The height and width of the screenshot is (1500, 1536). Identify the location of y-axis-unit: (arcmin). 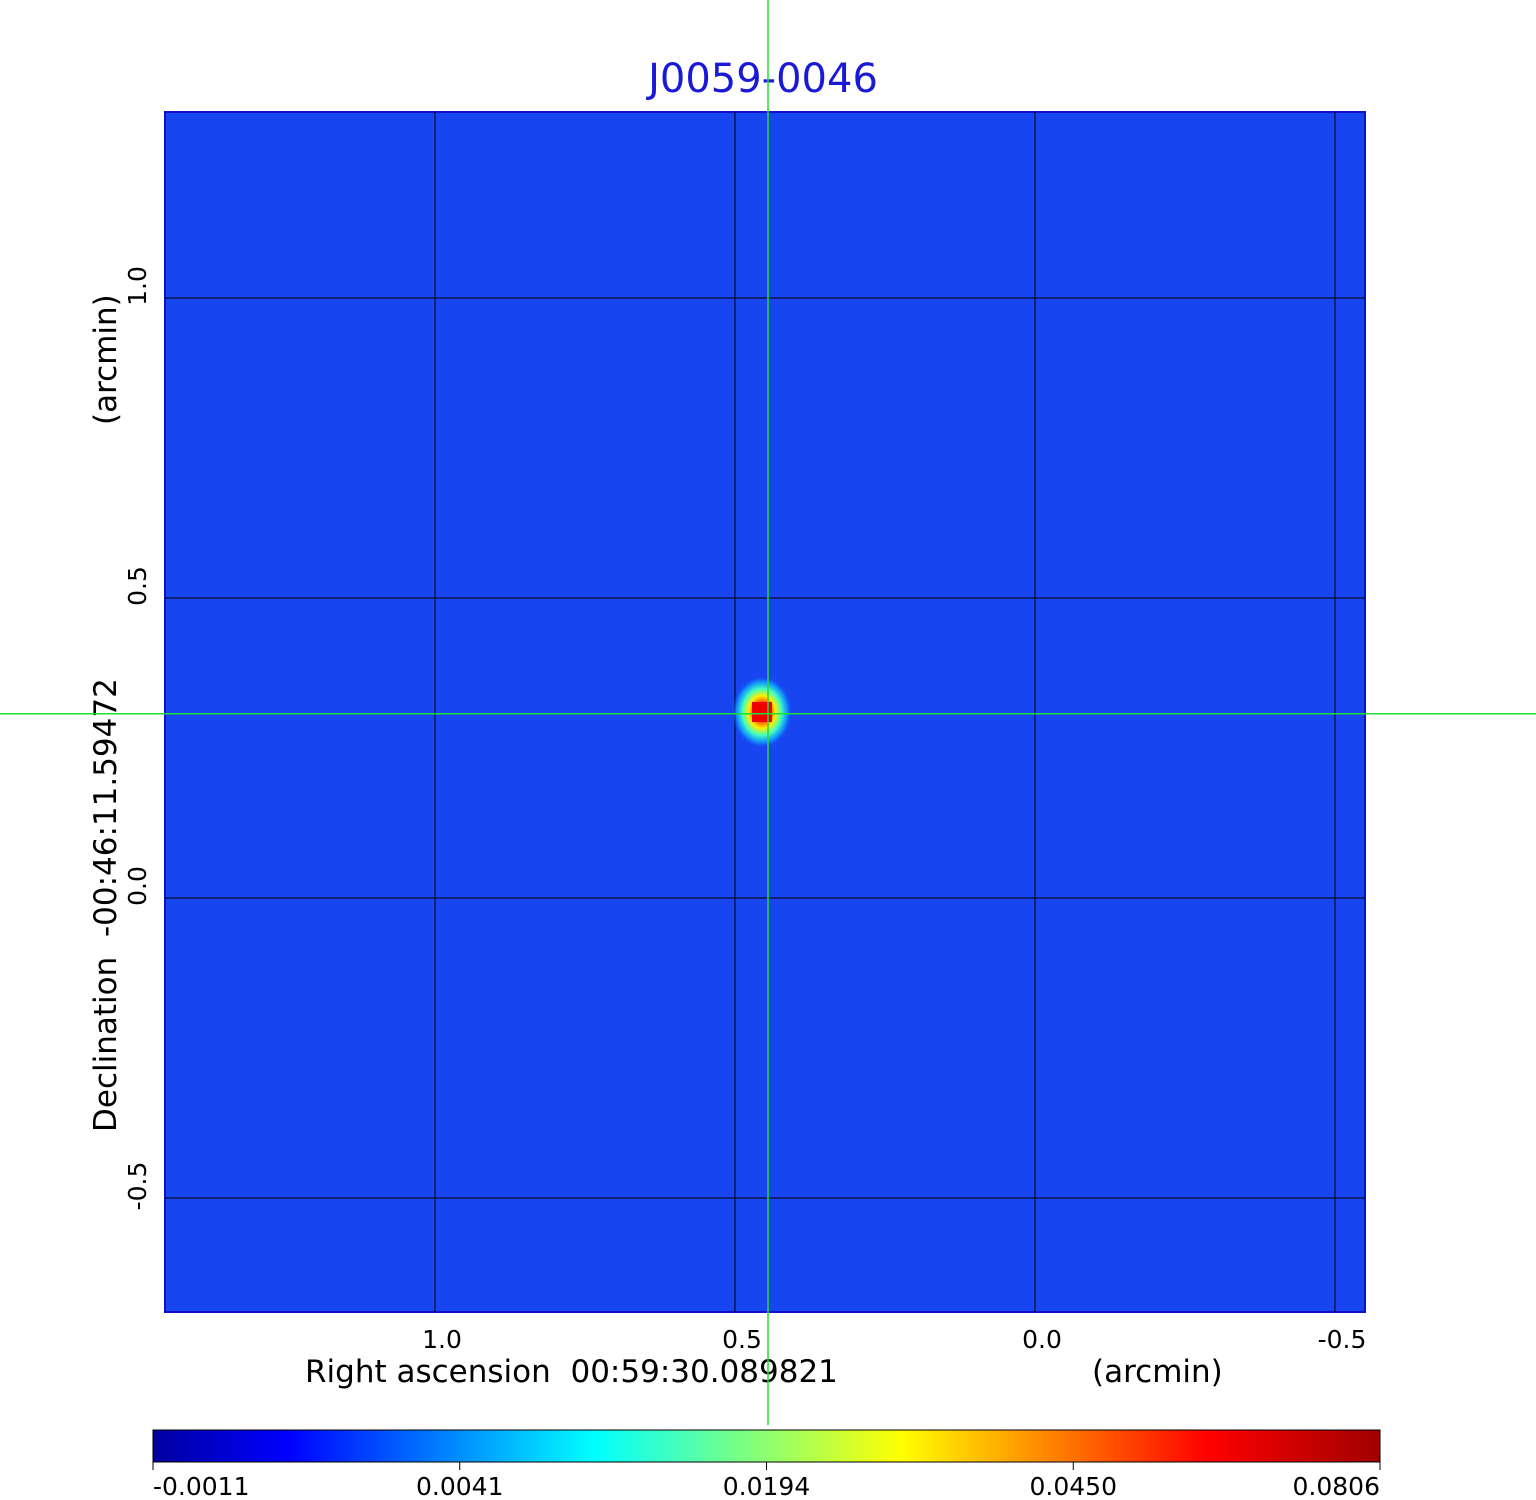
(106, 359).